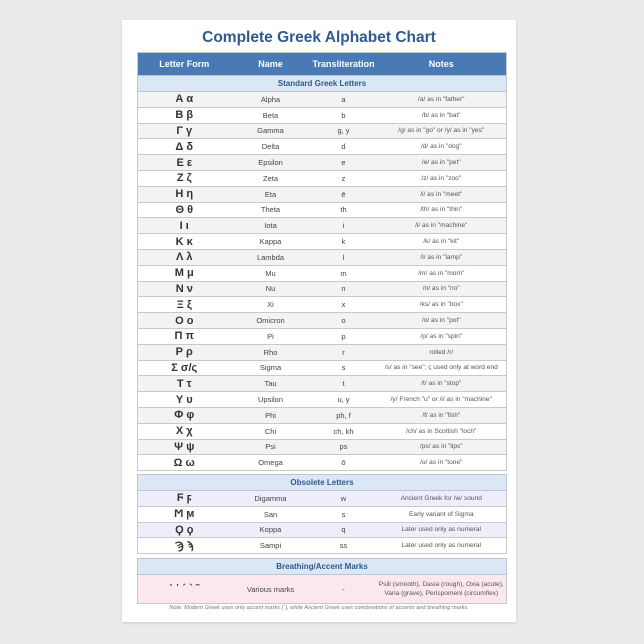 The height and width of the screenshot is (644, 644). Describe the element at coordinates (270, 273) in the screenshot. I see `cell-name: Mu` at that location.